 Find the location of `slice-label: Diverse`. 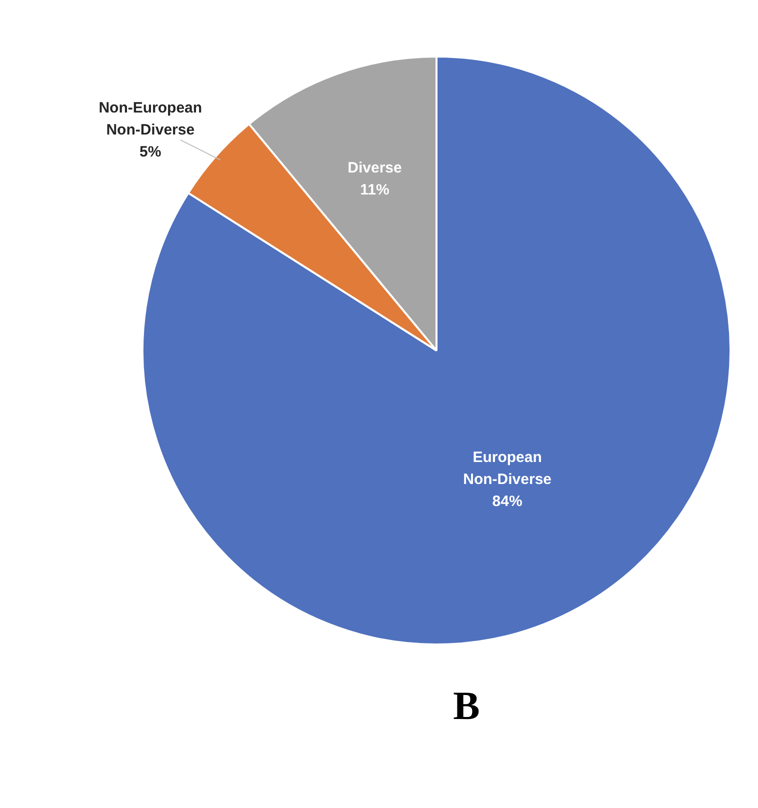

slice-label: Diverse is located at coordinates (375, 167).